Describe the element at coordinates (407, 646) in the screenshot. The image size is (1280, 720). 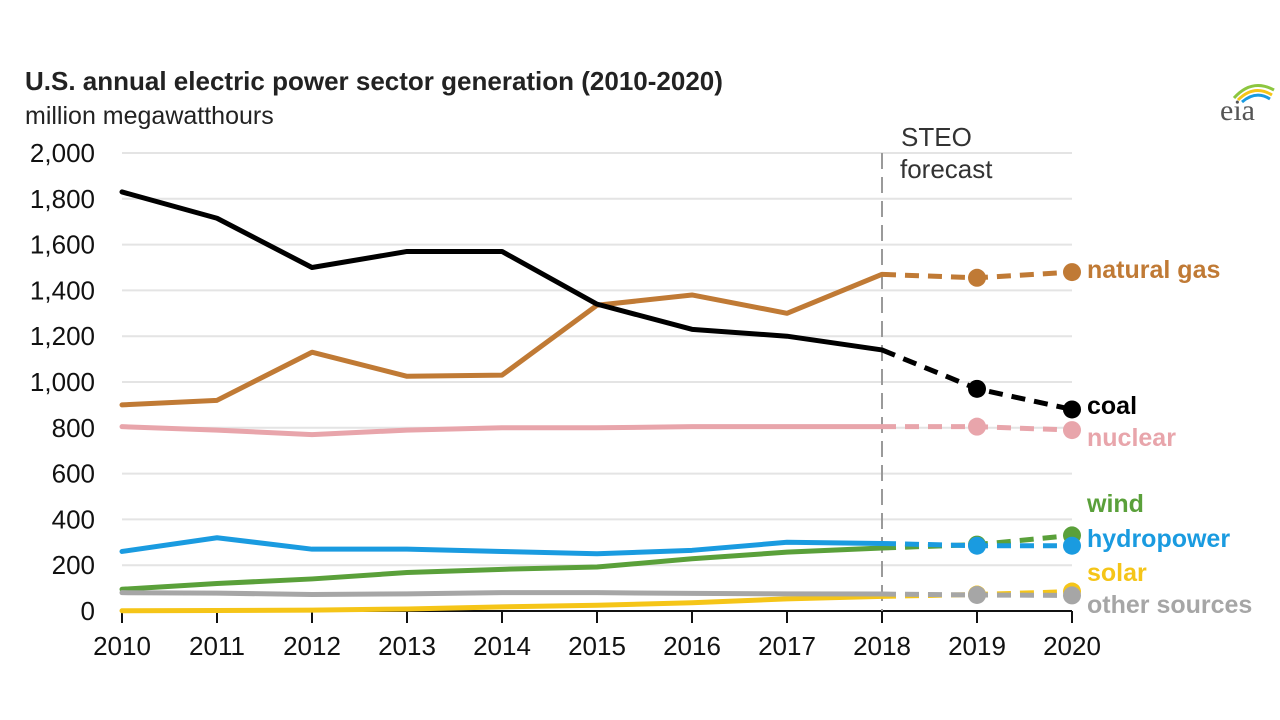
I see `x-tick-label: 2013` at that location.